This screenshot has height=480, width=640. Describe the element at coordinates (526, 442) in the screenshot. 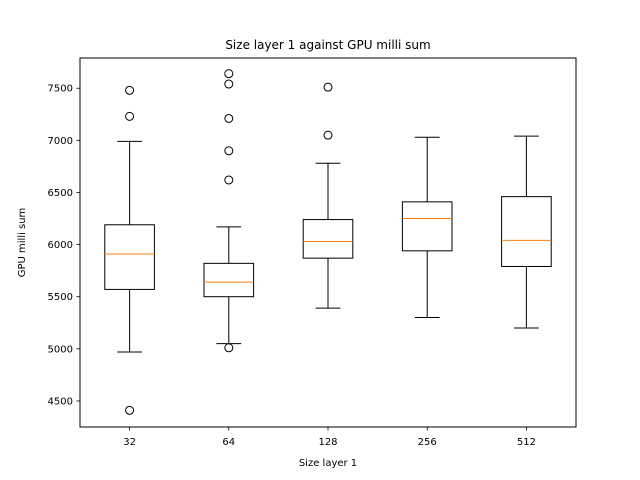

I see `x-tick-label: 512` at that location.